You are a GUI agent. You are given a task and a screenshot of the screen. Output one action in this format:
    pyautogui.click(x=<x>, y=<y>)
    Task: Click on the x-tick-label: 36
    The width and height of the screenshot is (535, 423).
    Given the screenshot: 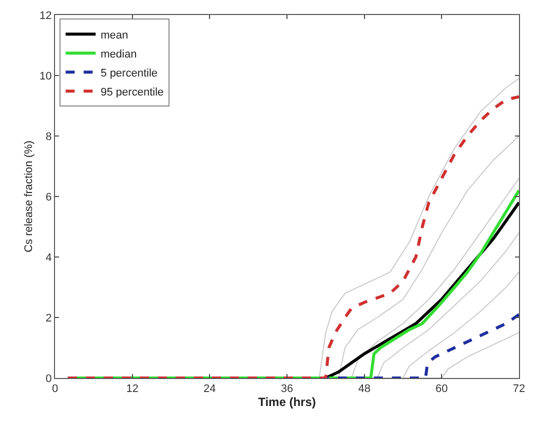 What is the action you would take?
    pyautogui.click(x=287, y=389)
    